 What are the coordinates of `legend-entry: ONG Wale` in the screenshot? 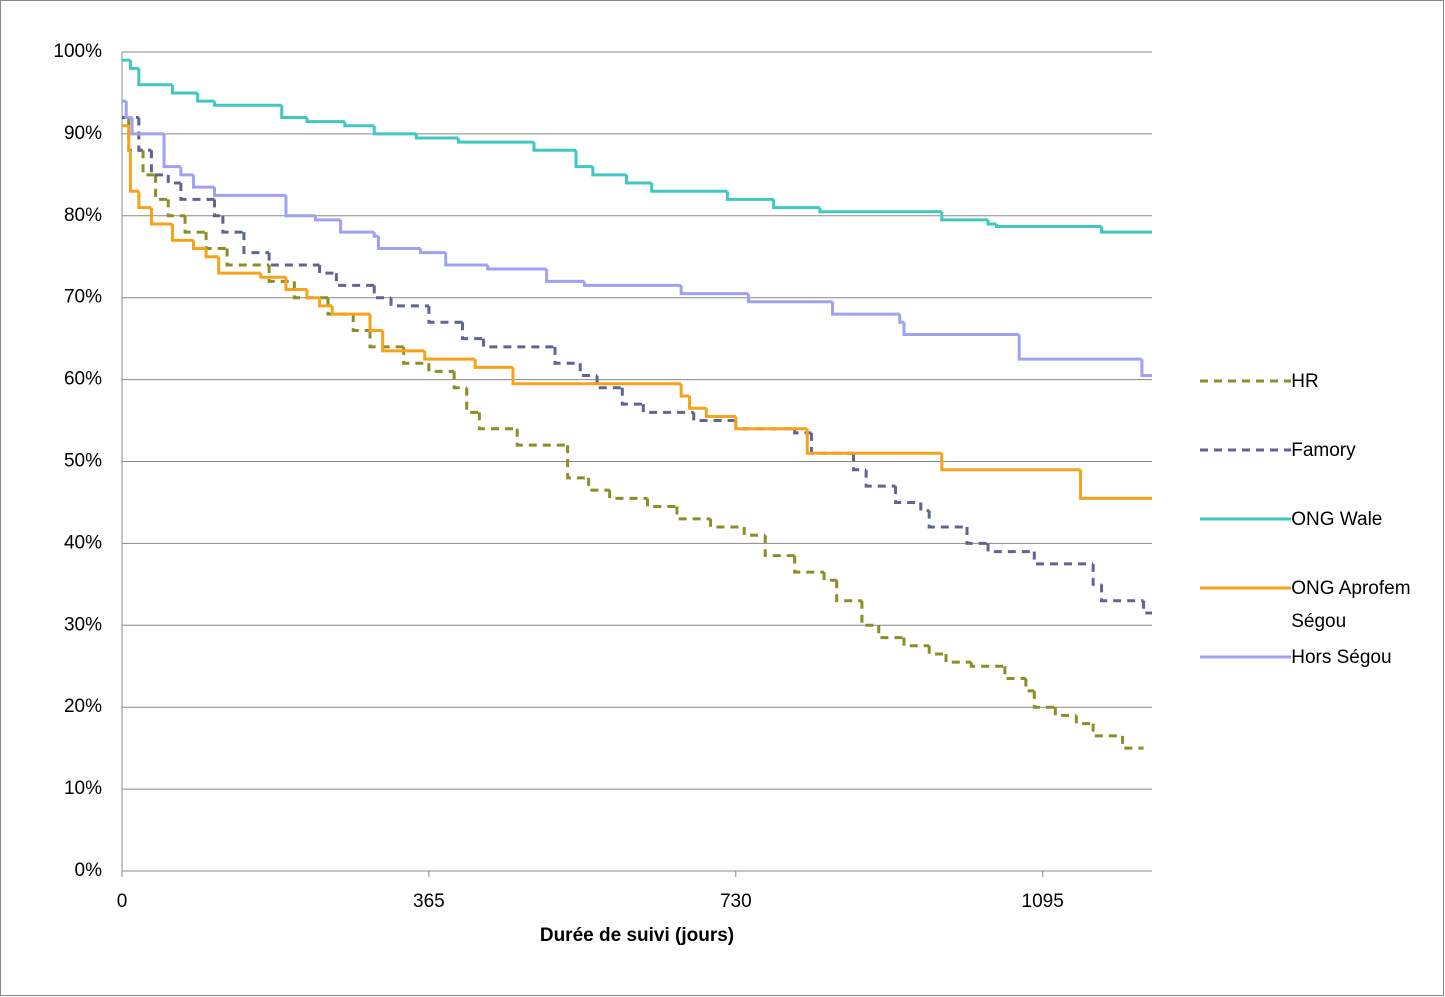 It's located at (1320, 522).